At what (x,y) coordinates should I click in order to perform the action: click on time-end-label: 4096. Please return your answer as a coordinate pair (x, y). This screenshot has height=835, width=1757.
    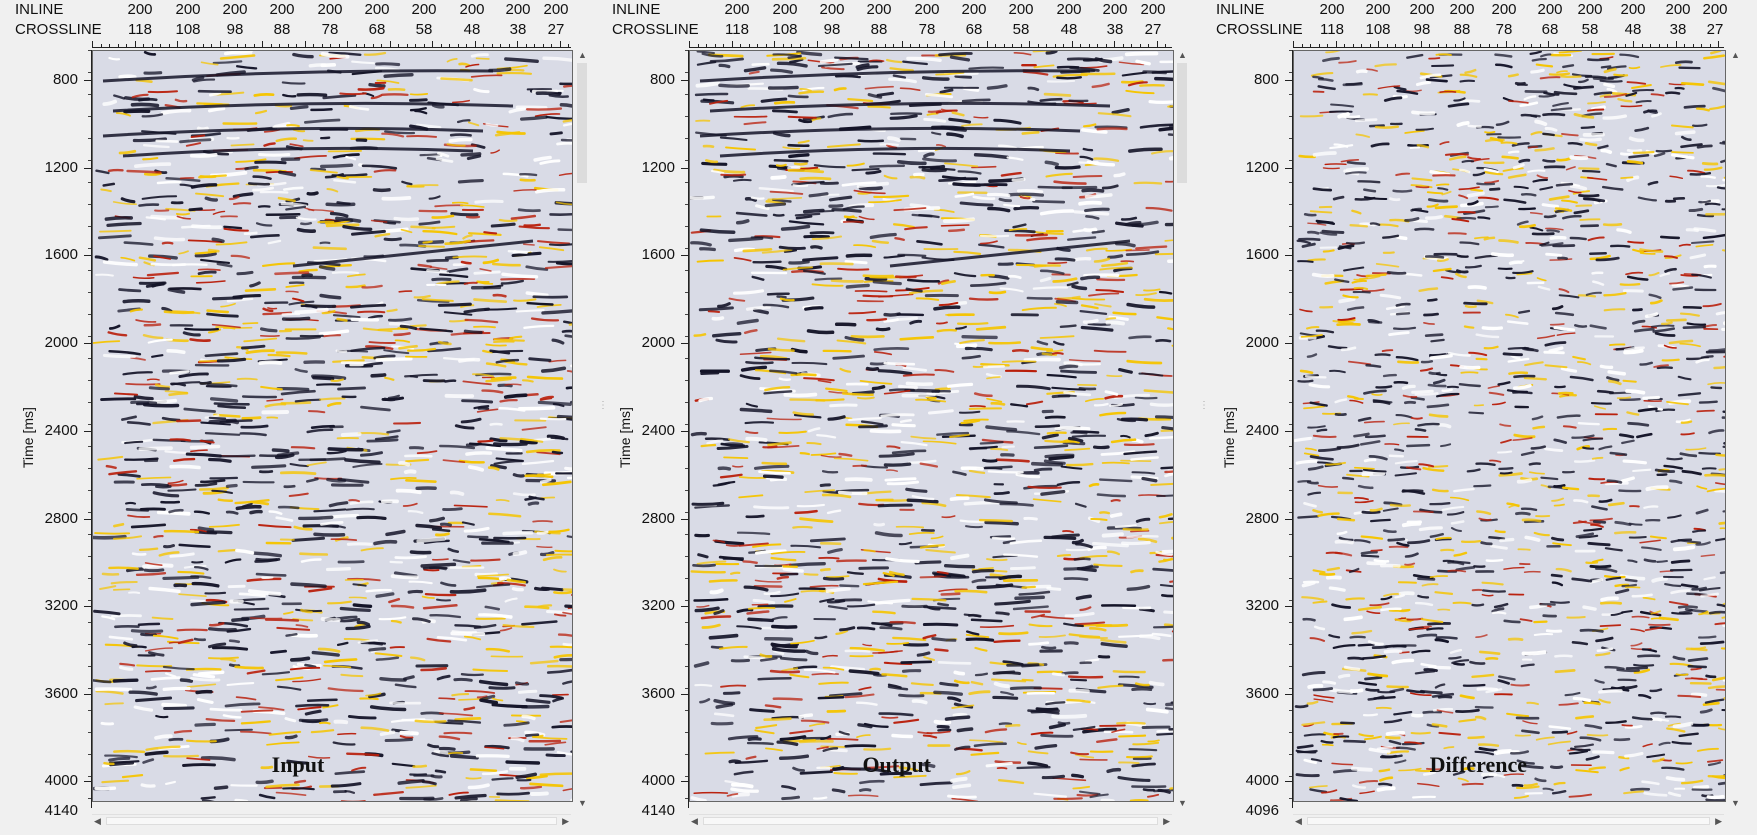
    Looking at the image, I should click on (1262, 810).